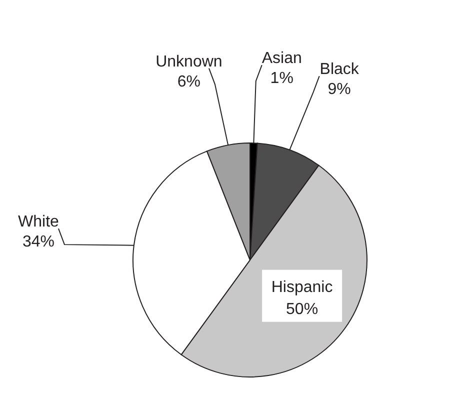 Image resolution: width=459 pixels, height=415 pixels. What do you see at coordinates (302, 309) in the screenshot?
I see `data-label: 50%` at bounding box center [302, 309].